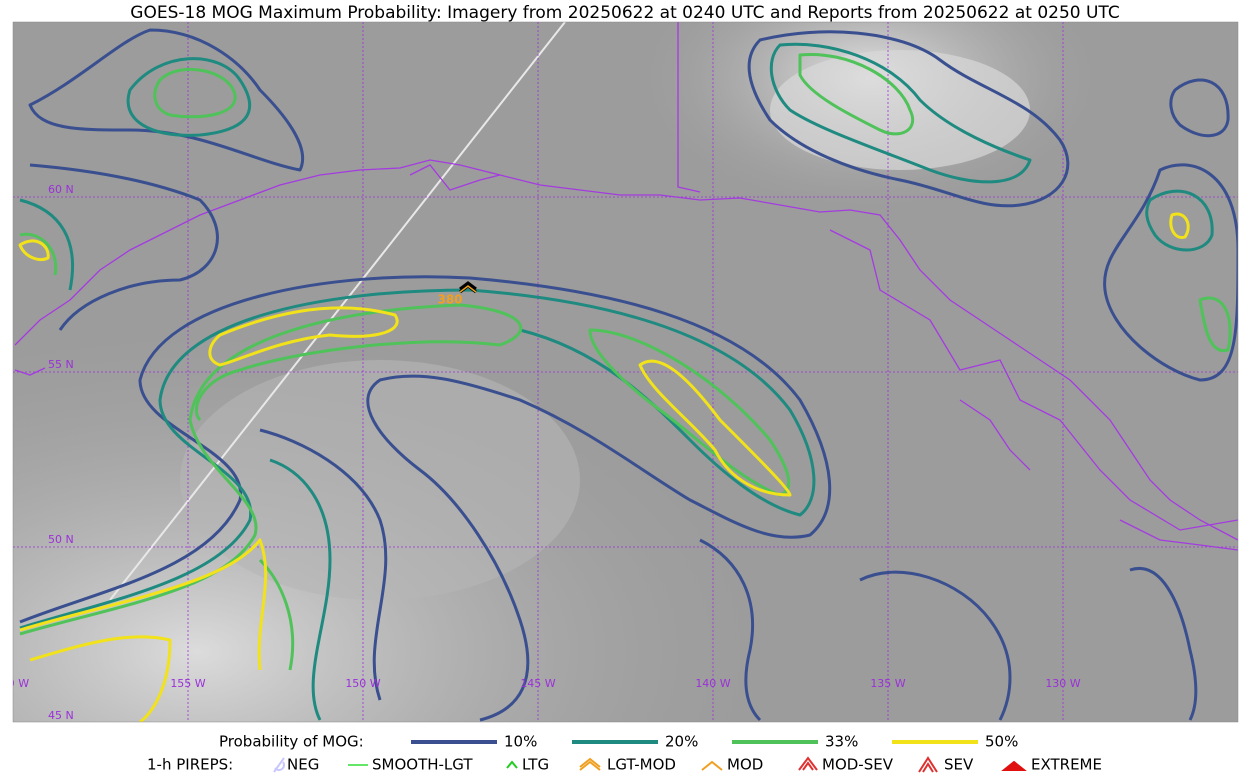  What do you see at coordinates (959, 765) in the screenshot?
I see `legend-label: SEV` at bounding box center [959, 765].